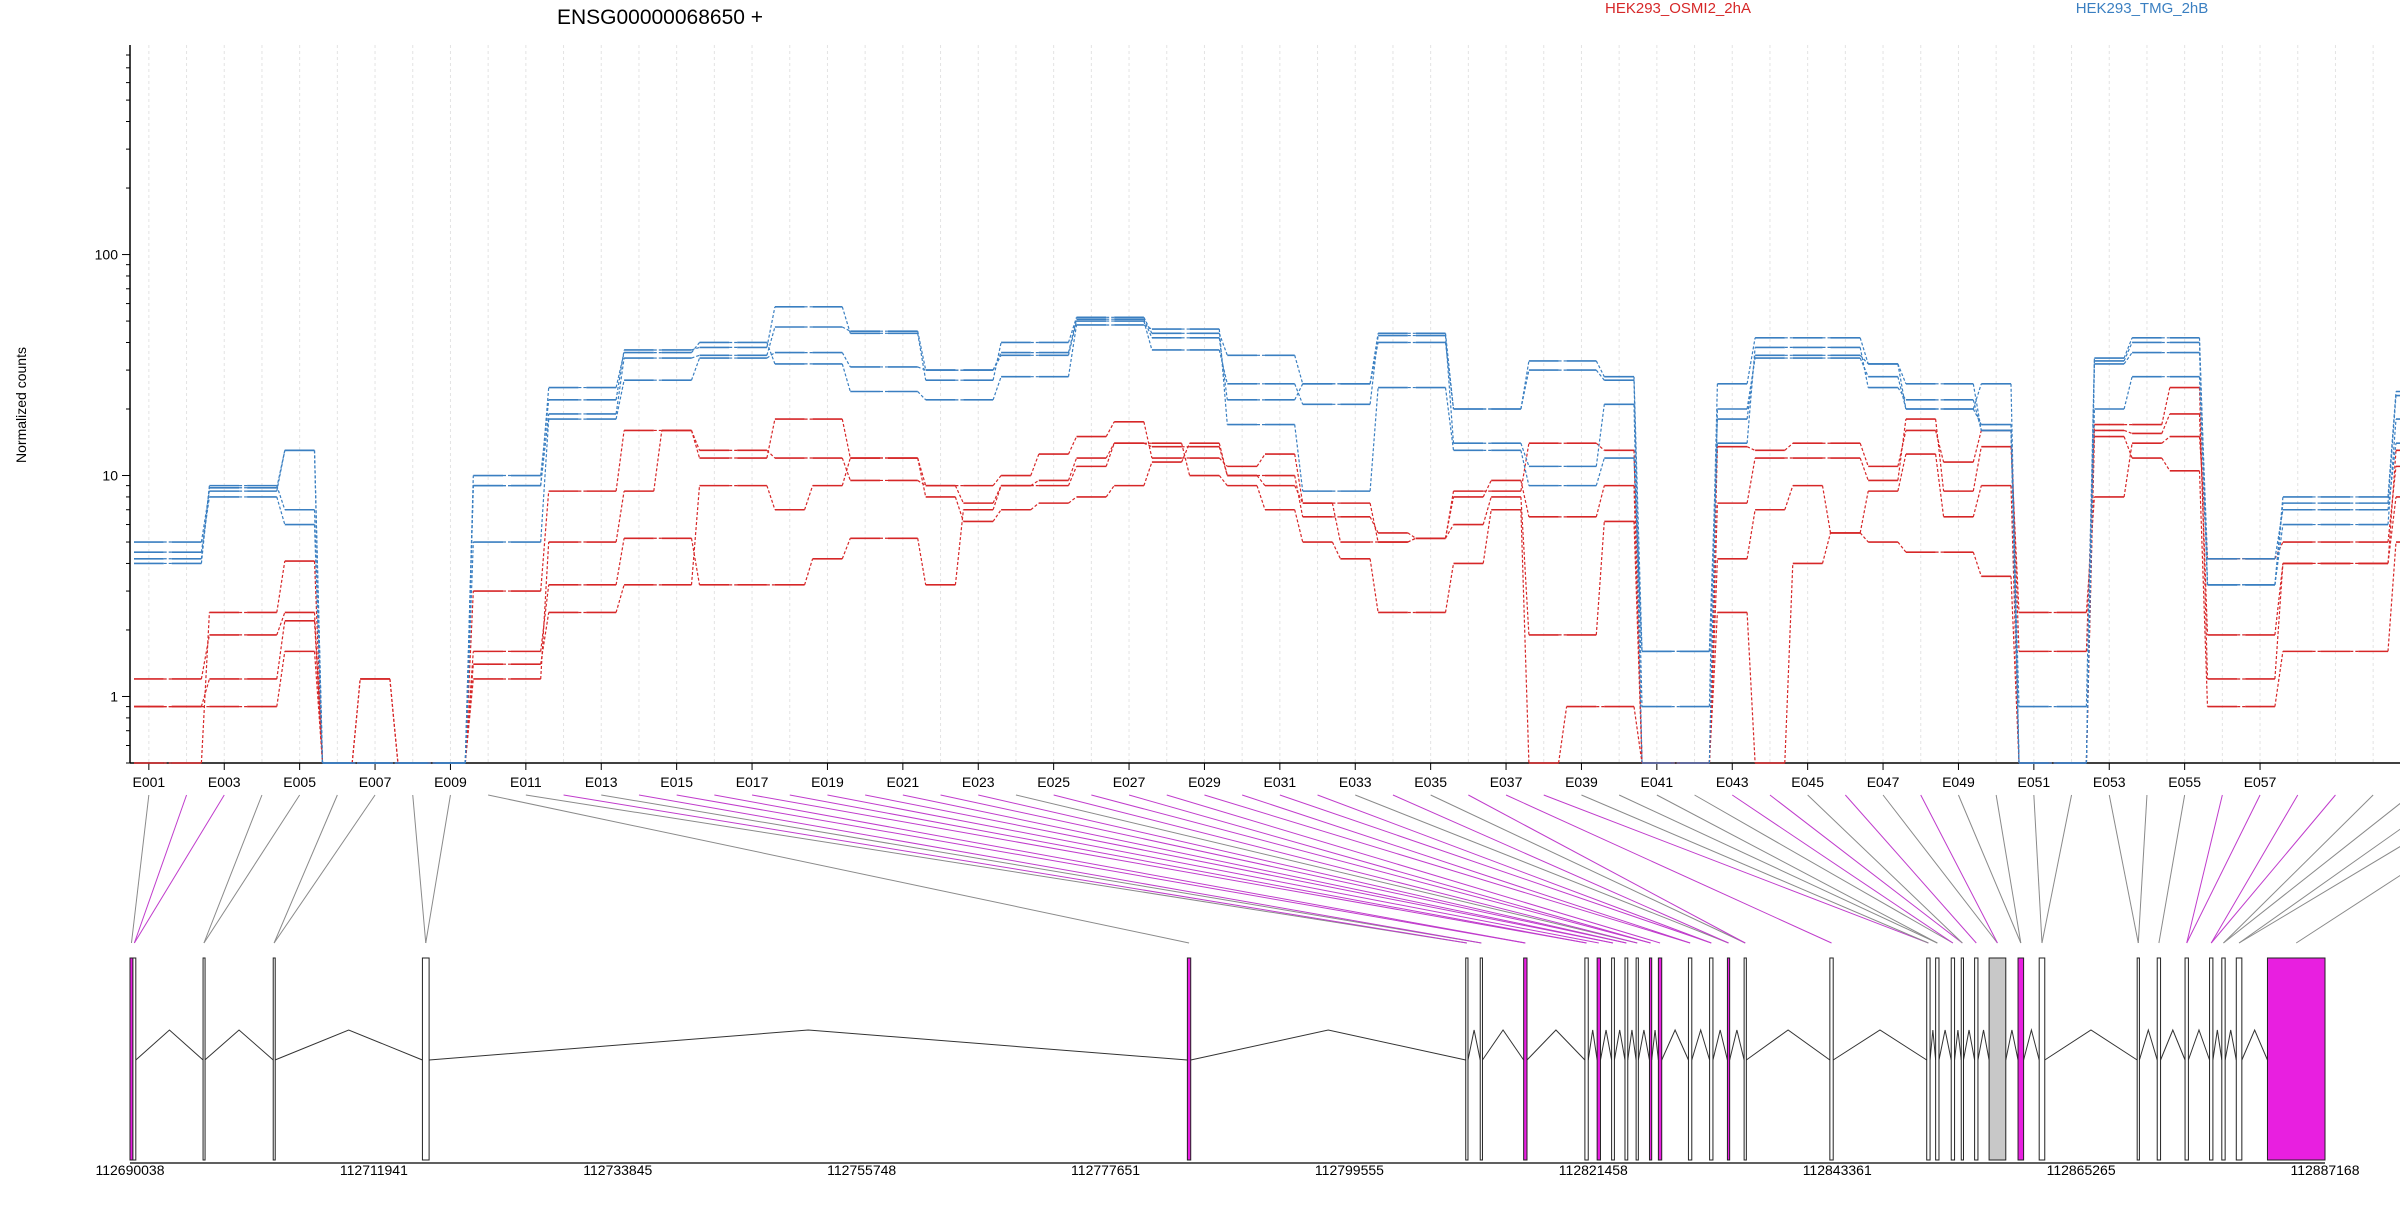 Image resolution: width=2400 pixels, height=1205 pixels. What do you see at coordinates (129, 1170) in the screenshot?
I see `genomic-tick-label: 112690038` at bounding box center [129, 1170].